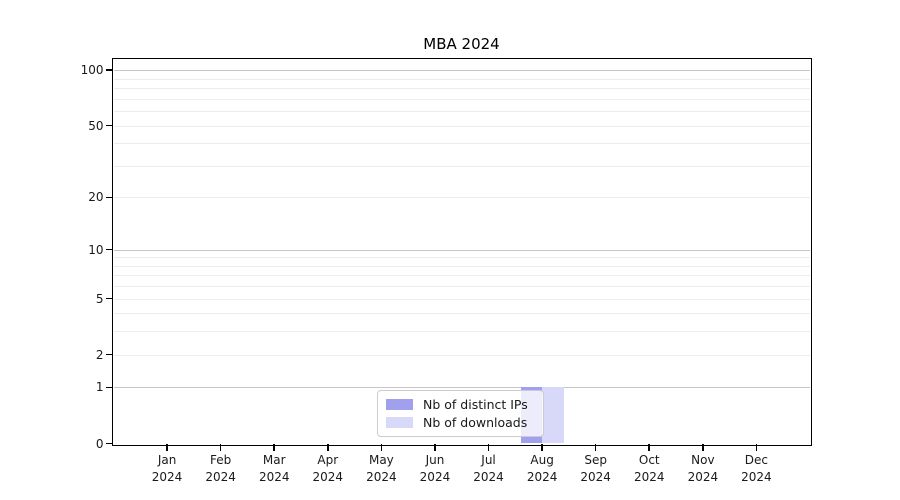 The image size is (900, 500). I want to click on legend: Nb of distinct IPs Nb of downloads, so click(460, 413).